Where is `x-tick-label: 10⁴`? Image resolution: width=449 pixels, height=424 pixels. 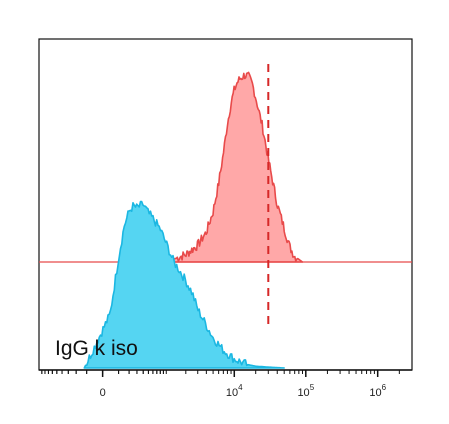
x-tick-label: 10⁴ is located at coordinates (234, 391).